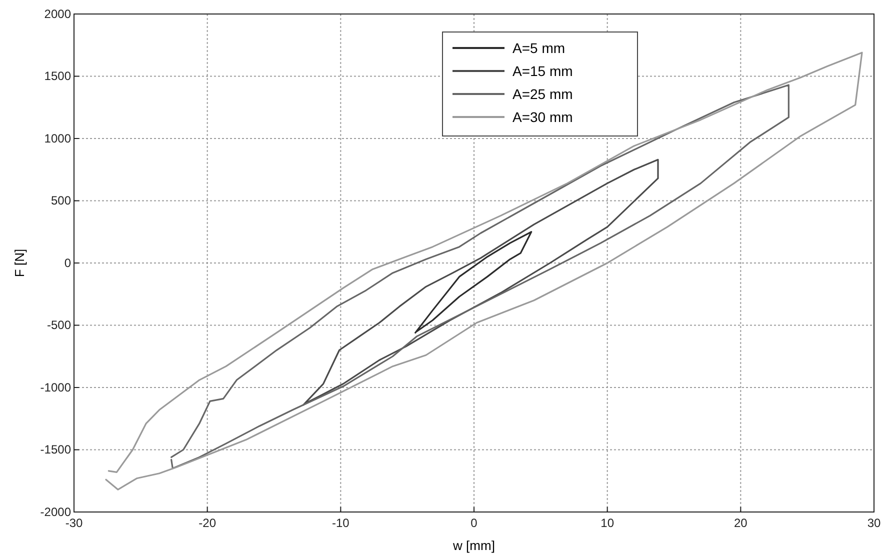 This screenshot has width=885, height=554. I want to click on x-axis-title: w [mm], so click(473, 545).